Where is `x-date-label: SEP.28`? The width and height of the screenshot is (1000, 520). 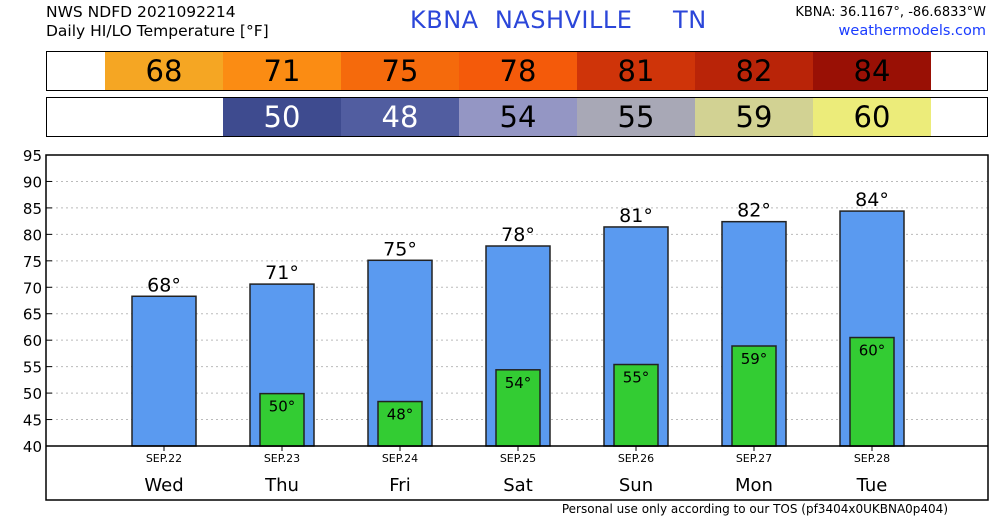 x-date-label: SEP.28 is located at coordinates (872, 458).